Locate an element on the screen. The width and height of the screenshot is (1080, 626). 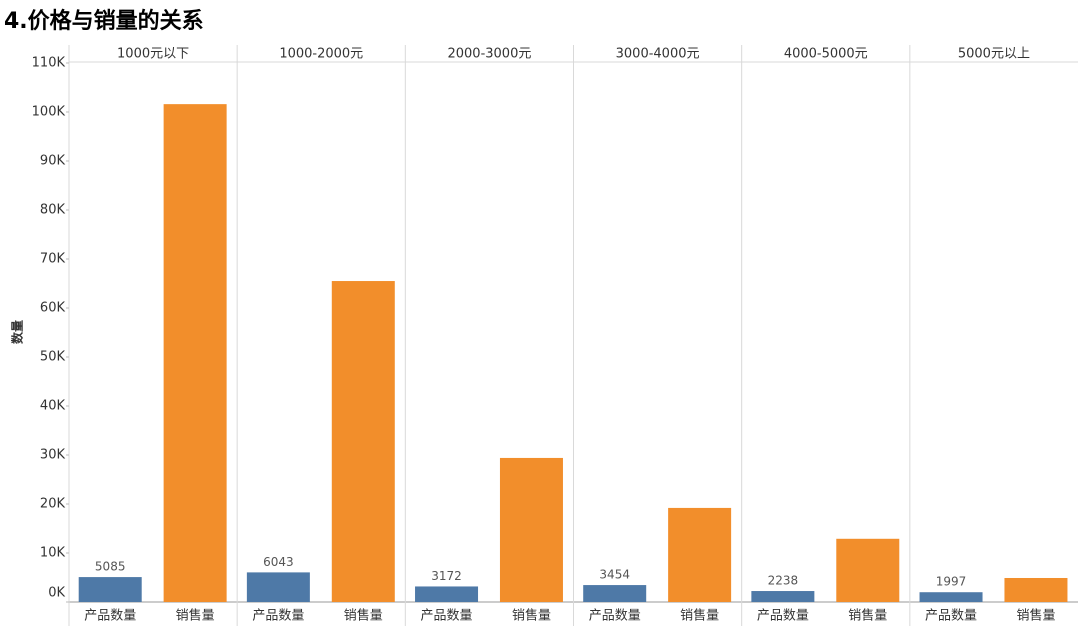
data-label: 3454 is located at coordinates (614, 575).